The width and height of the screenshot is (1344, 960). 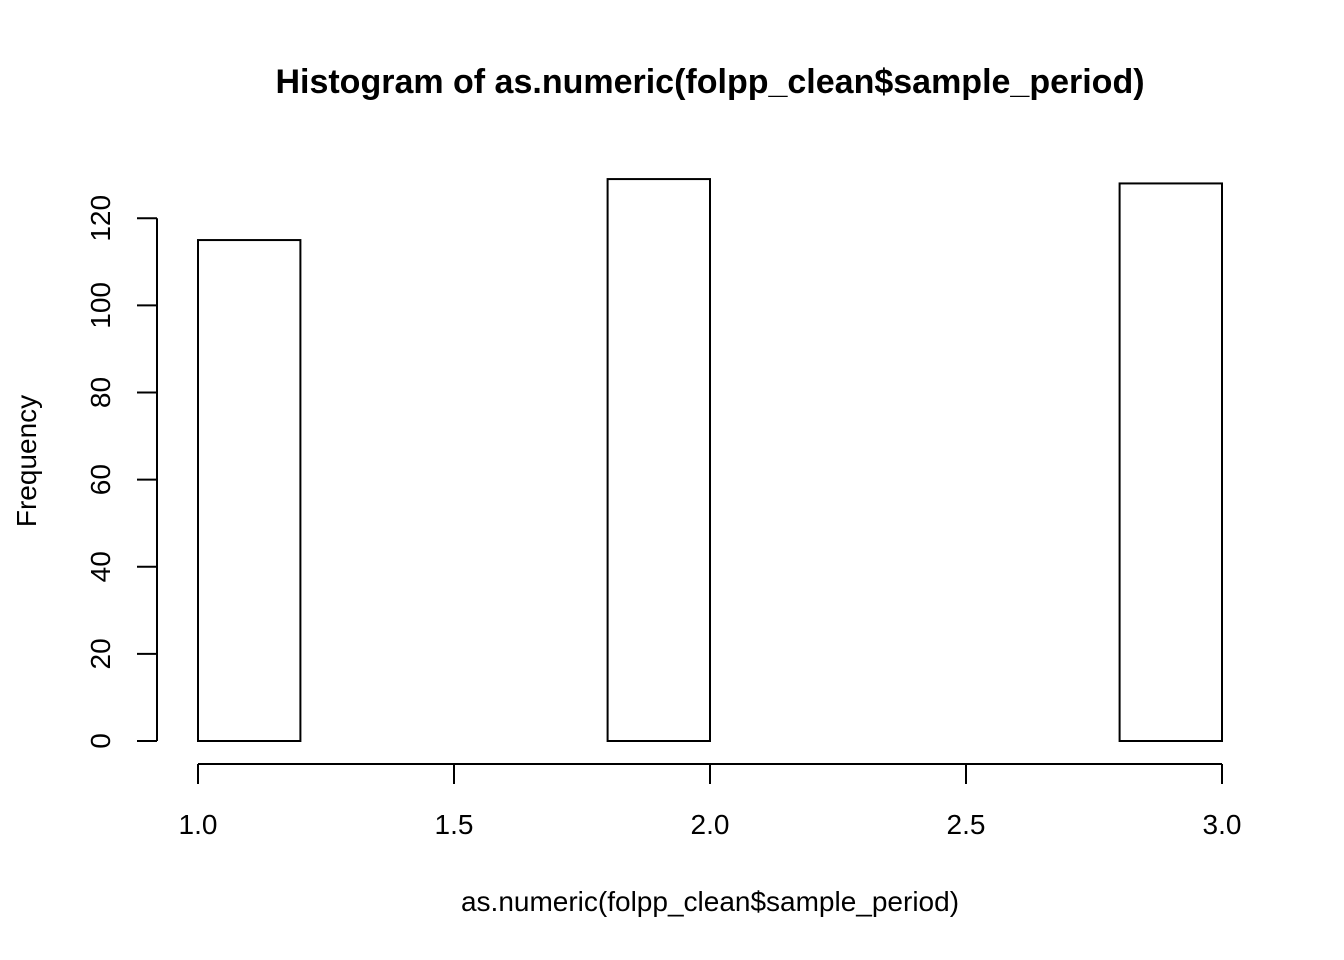 What do you see at coordinates (710, 824) in the screenshot?
I see `x-tick-label-2: 2.0` at bounding box center [710, 824].